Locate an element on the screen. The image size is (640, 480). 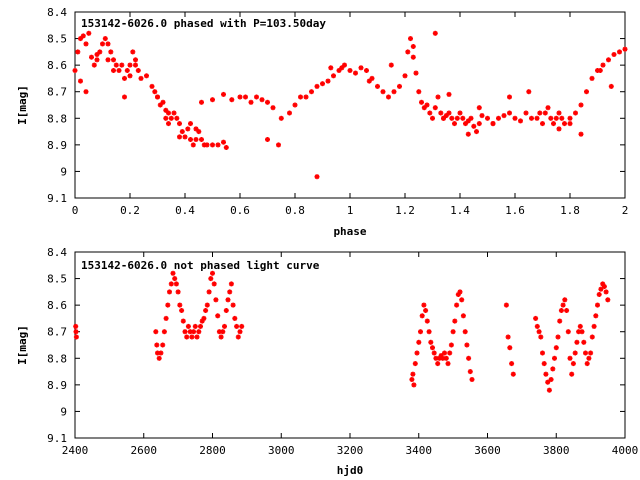
bottom-y-tick-label: 8.7 is located at coordinates (57, 332).